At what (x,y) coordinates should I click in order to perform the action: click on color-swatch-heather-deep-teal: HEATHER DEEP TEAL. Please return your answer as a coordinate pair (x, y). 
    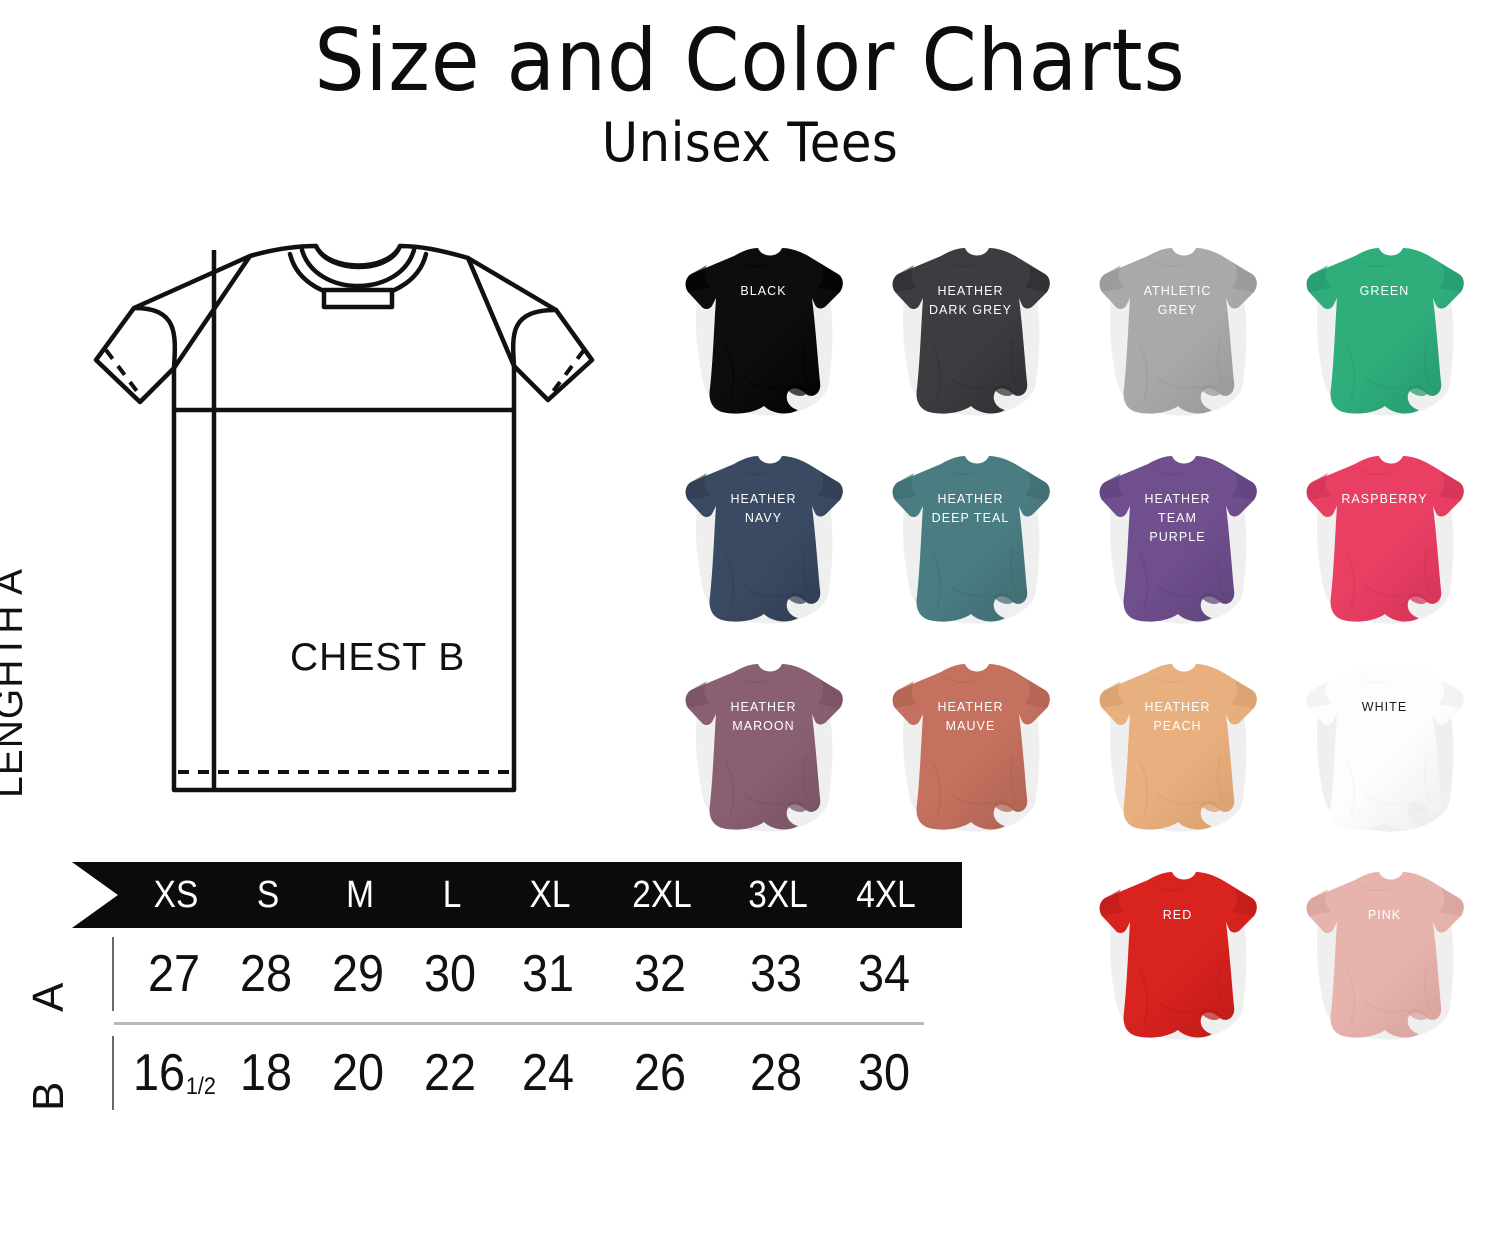
    Looking at the image, I should click on (970, 548).